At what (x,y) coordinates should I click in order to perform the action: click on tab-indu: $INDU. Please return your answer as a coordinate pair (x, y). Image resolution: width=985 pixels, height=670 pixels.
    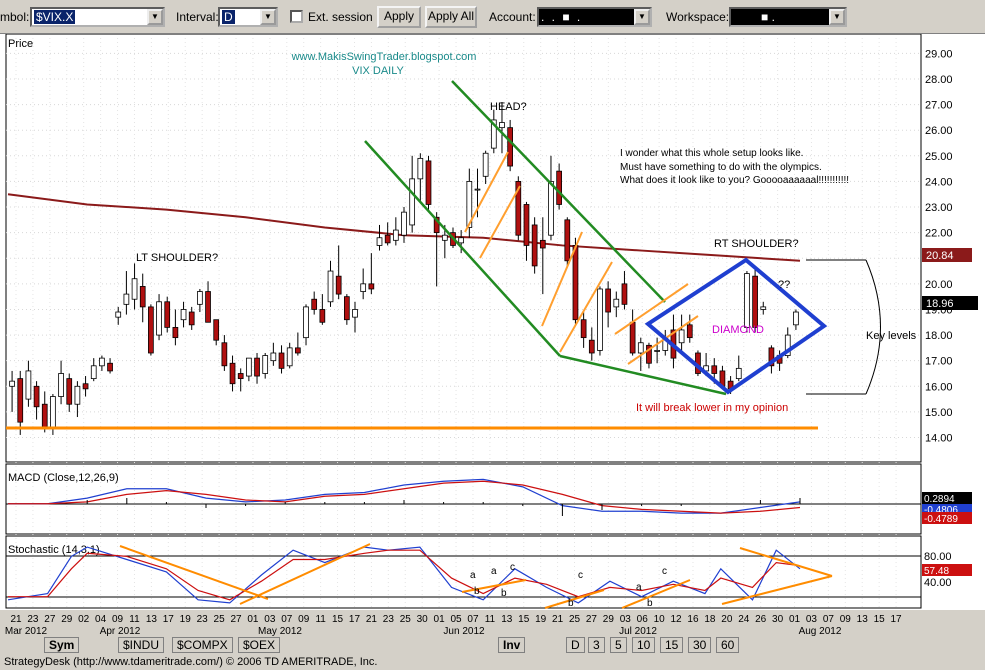
    Looking at the image, I should click on (141, 645).